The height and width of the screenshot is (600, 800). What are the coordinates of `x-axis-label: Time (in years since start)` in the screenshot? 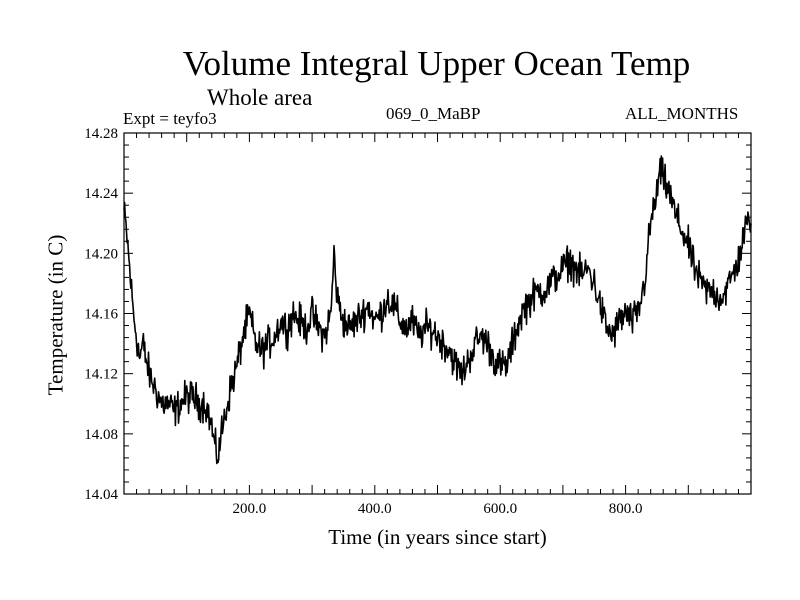 It's located at (437, 537).